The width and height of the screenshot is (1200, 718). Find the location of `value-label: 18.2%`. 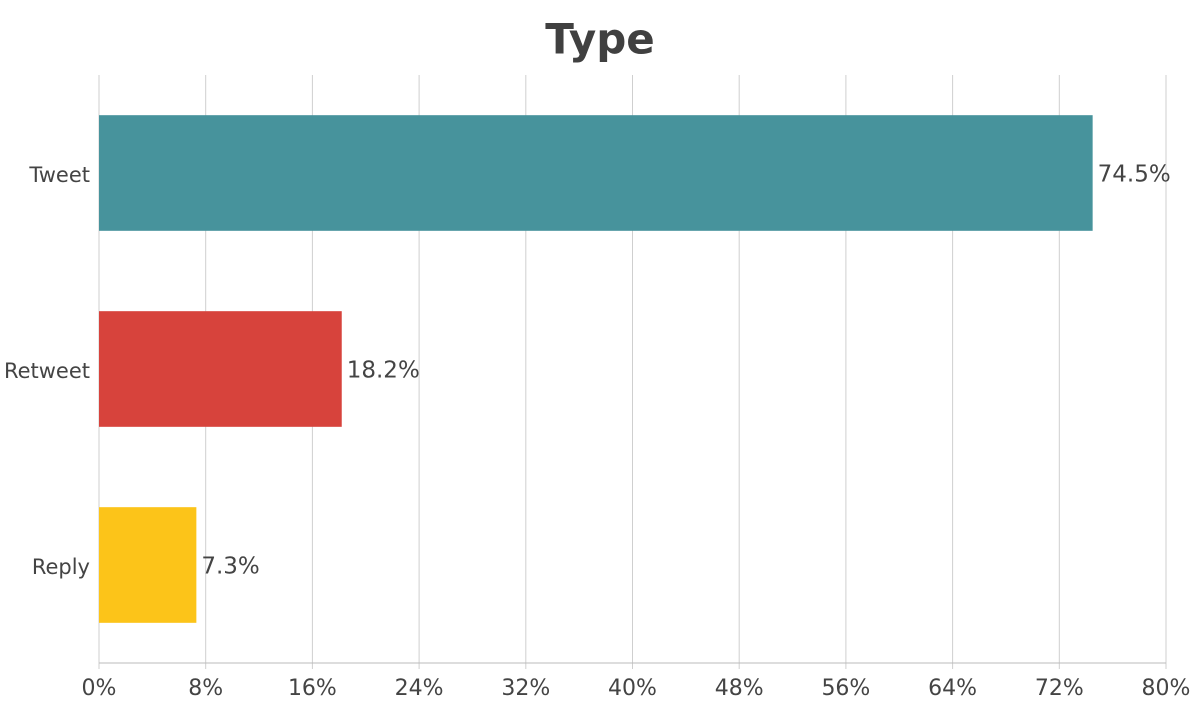

value-label: 18.2% is located at coordinates (383, 371).